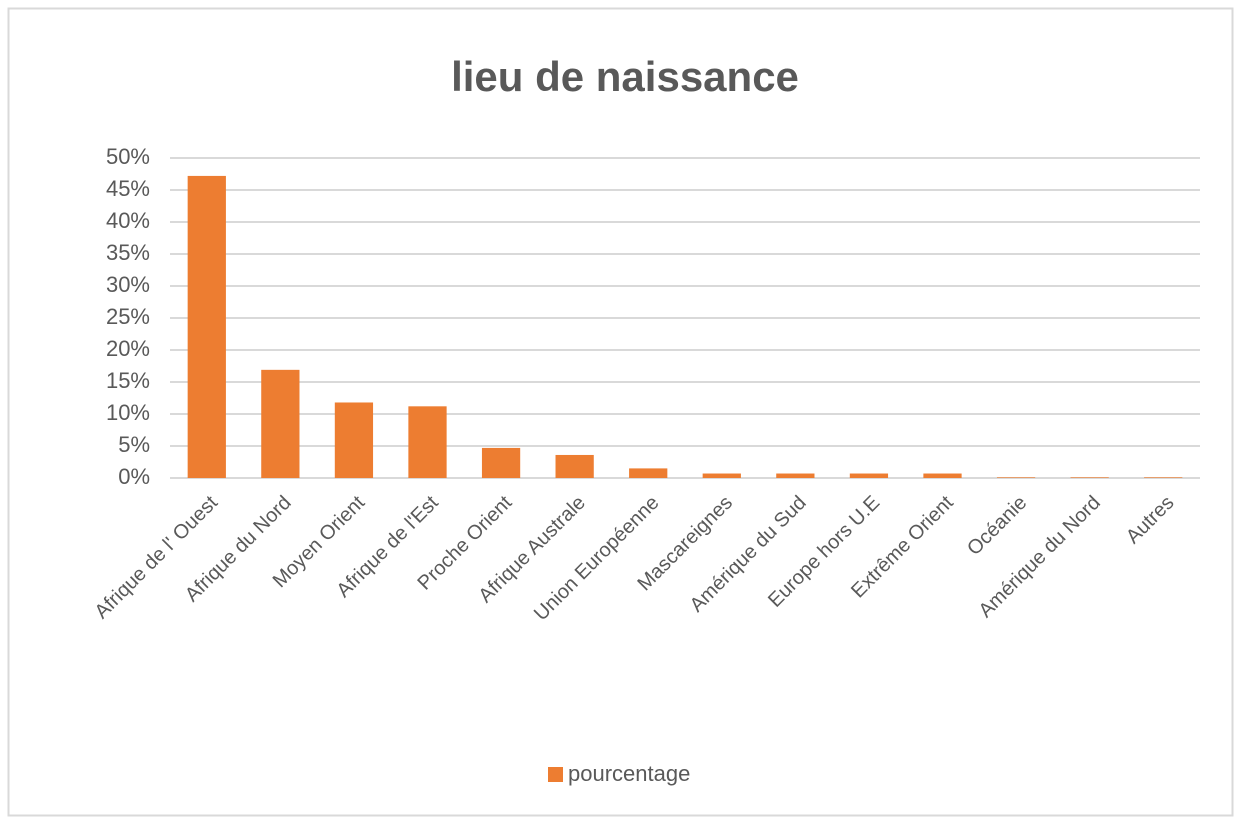  I want to click on legend-label: pourcentage, so click(629, 773).